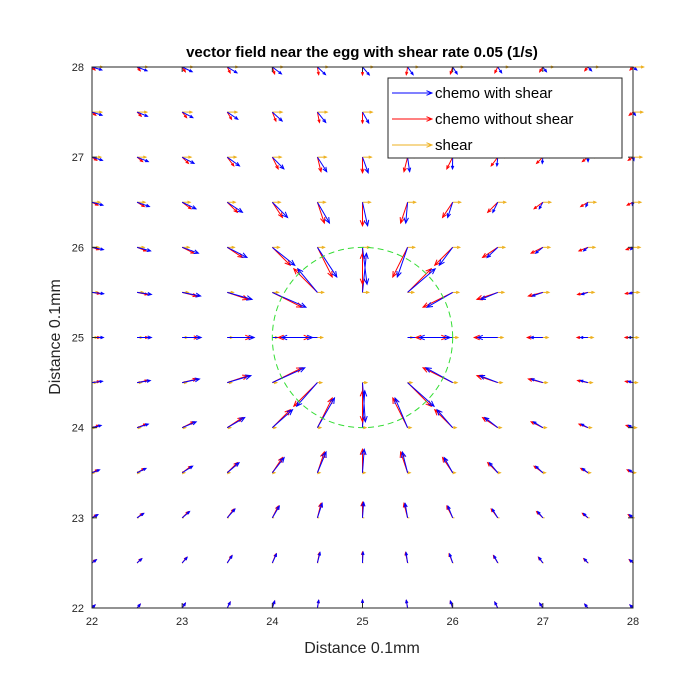 The width and height of the screenshot is (700, 700). What do you see at coordinates (78, 158) in the screenshot?
I see `y-tick-label: 27` at bounding box center [78, 158].